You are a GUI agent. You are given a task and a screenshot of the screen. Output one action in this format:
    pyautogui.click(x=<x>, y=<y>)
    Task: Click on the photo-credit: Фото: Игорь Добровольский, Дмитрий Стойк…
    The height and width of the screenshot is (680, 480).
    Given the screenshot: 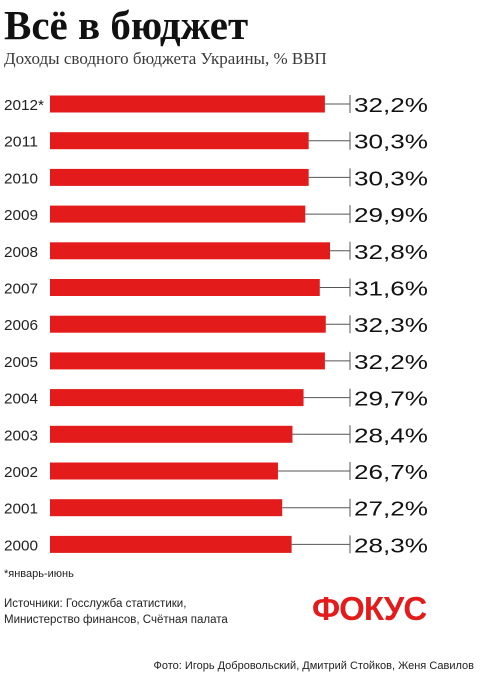 What is the action you would take?
    pyautogui.click(x=313, y=666)
    